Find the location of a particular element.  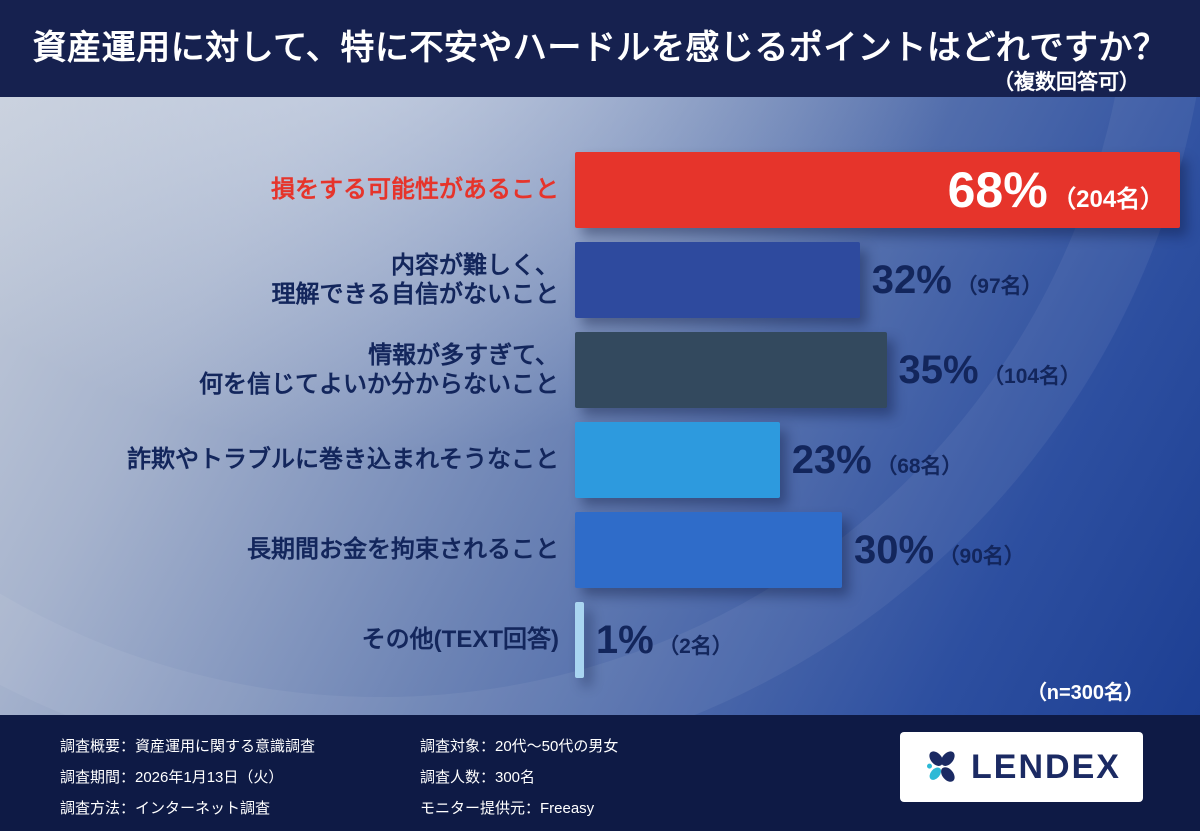

sample-size-note: （n=300名） is located at coordinates (1085, 693).